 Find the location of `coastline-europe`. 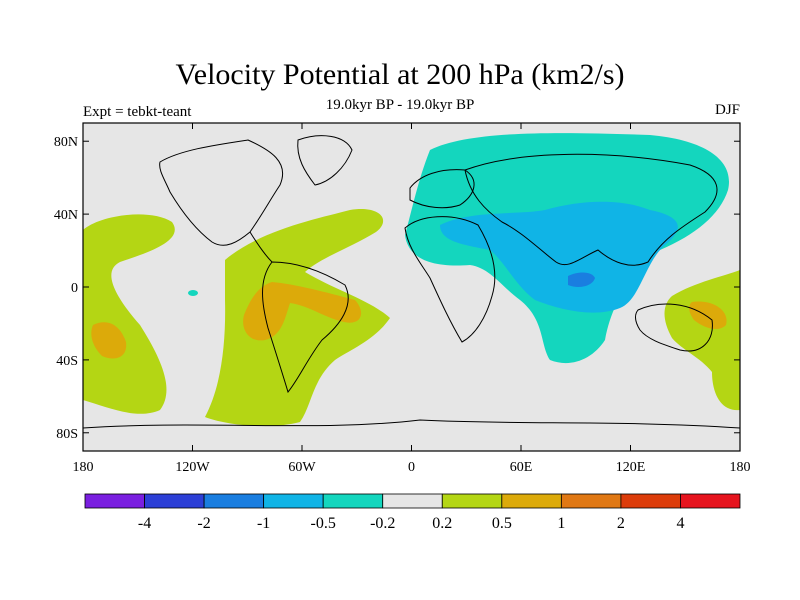

coastline-europe is located at coordinates (442, 189).